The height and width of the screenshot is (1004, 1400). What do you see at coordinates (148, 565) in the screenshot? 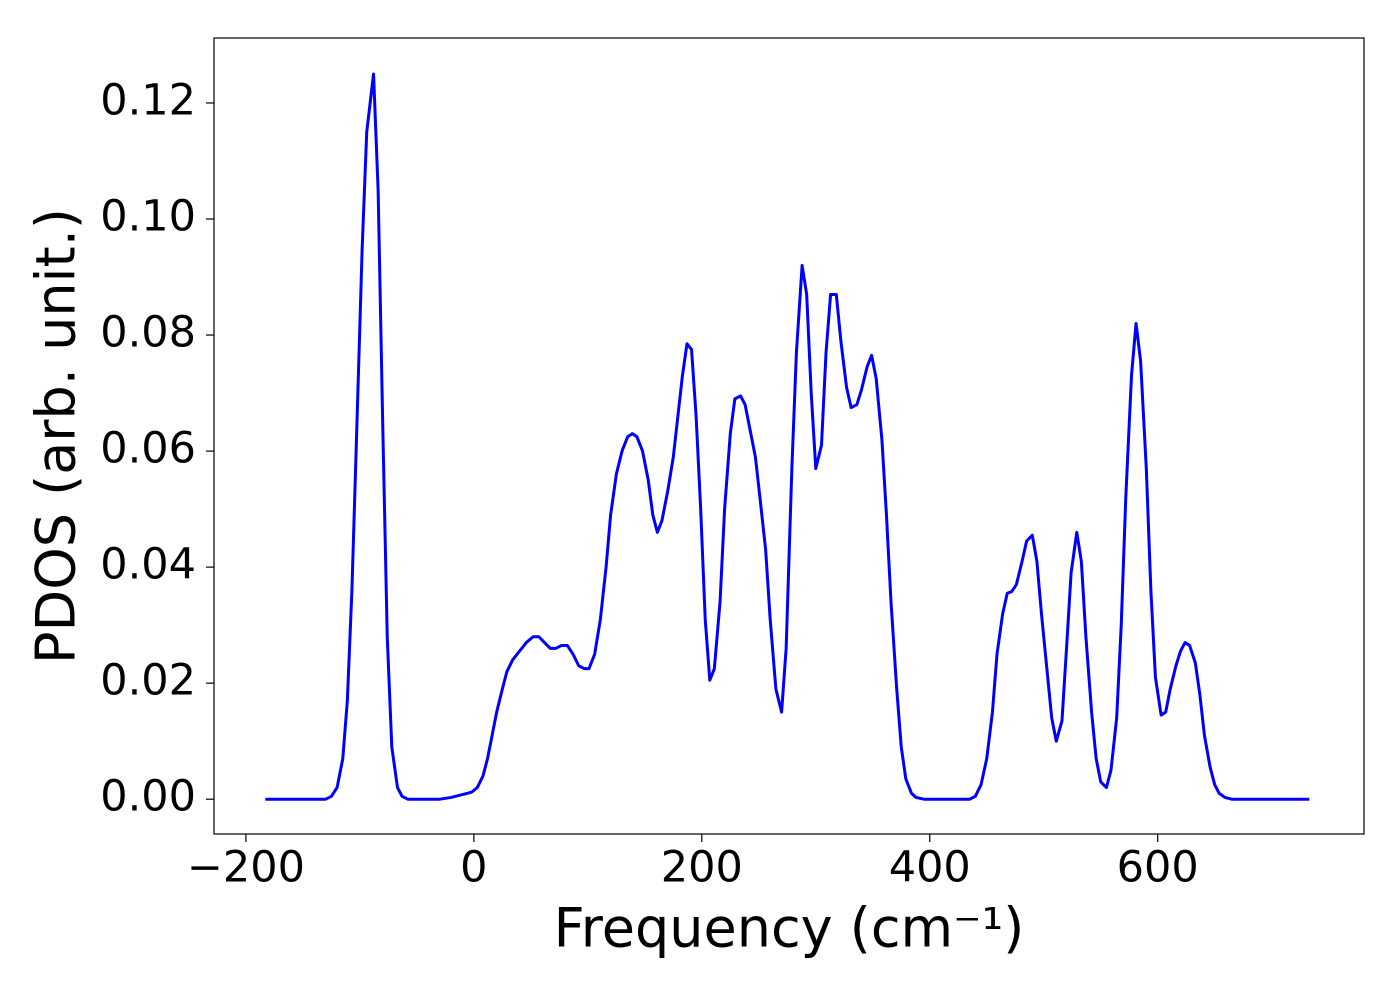
I see `y-tick-label: 0.04` at bounding box center [148, 565].